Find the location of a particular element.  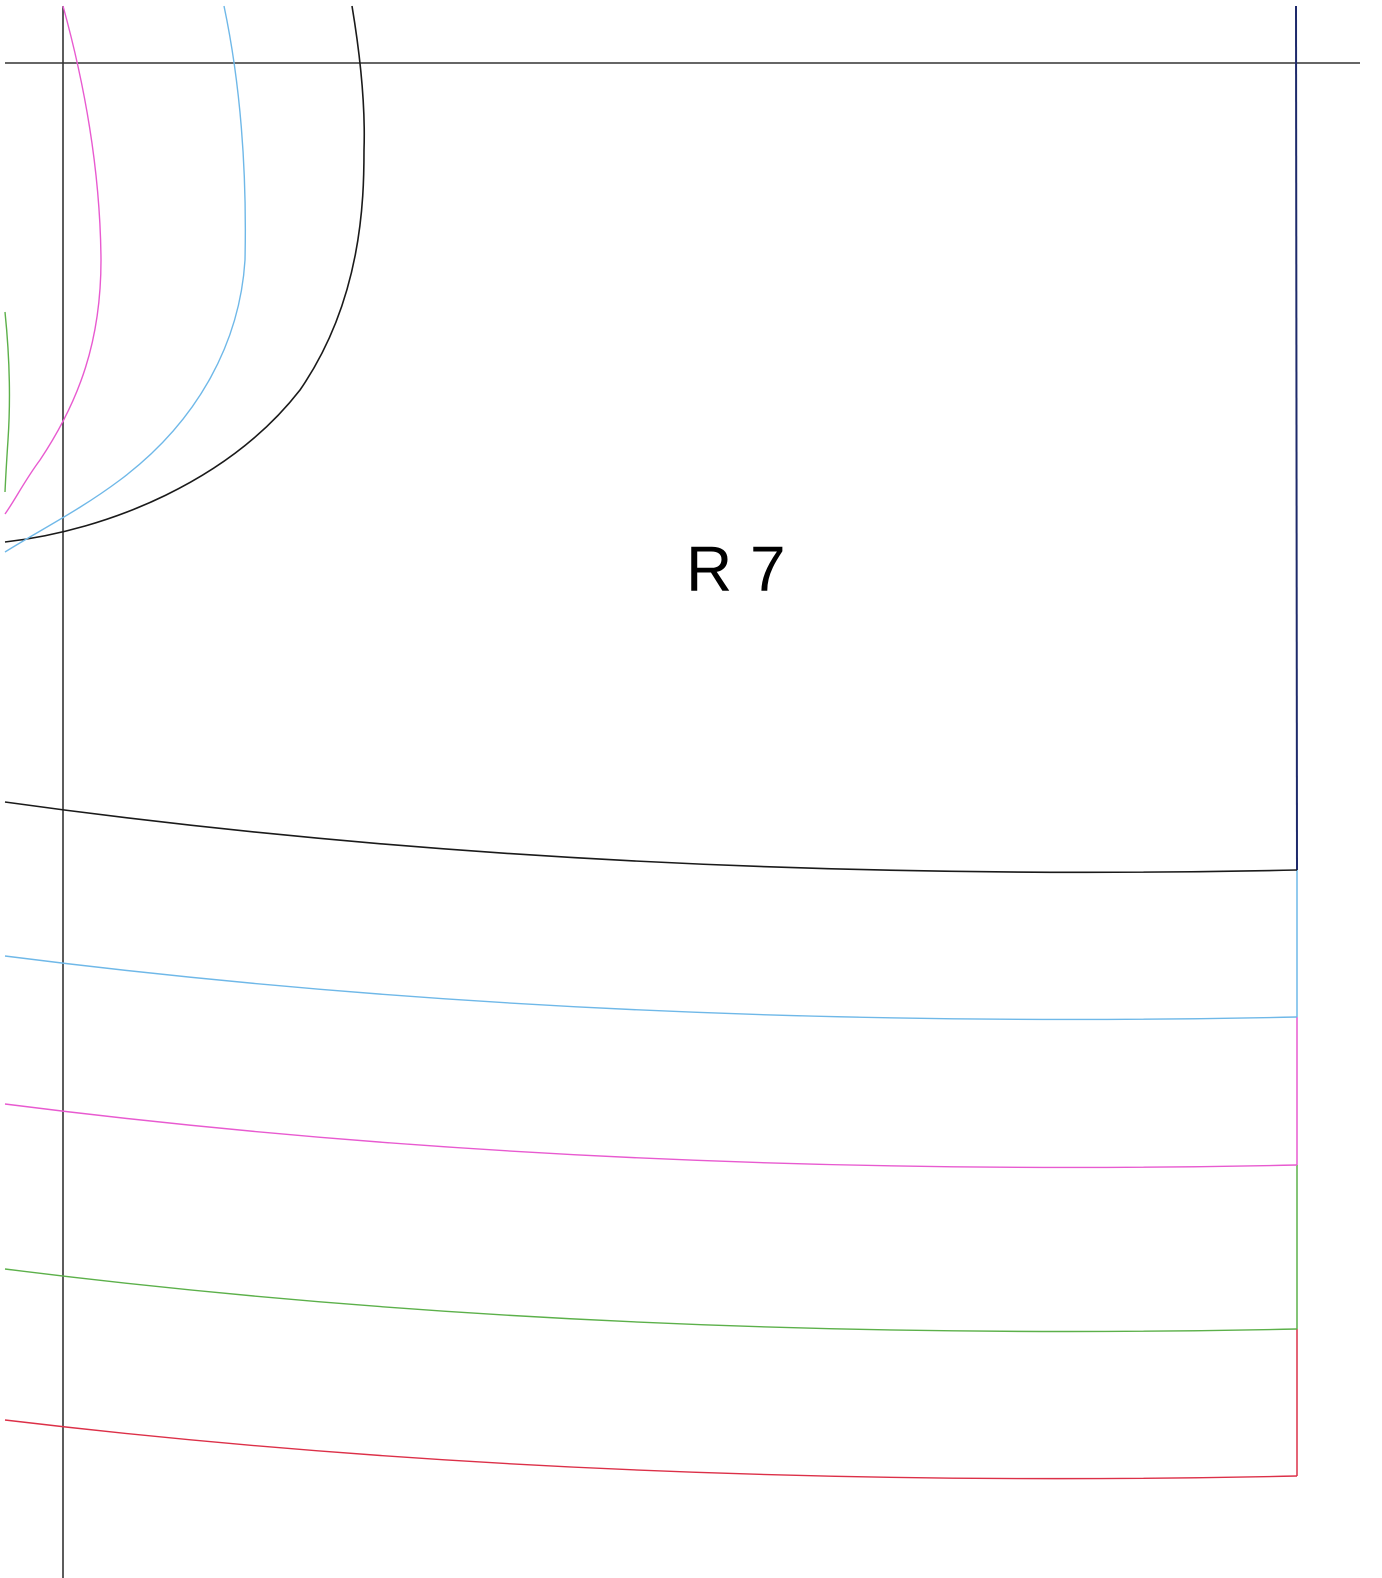

blue-hem-curve is located at coordinates (651, 988).